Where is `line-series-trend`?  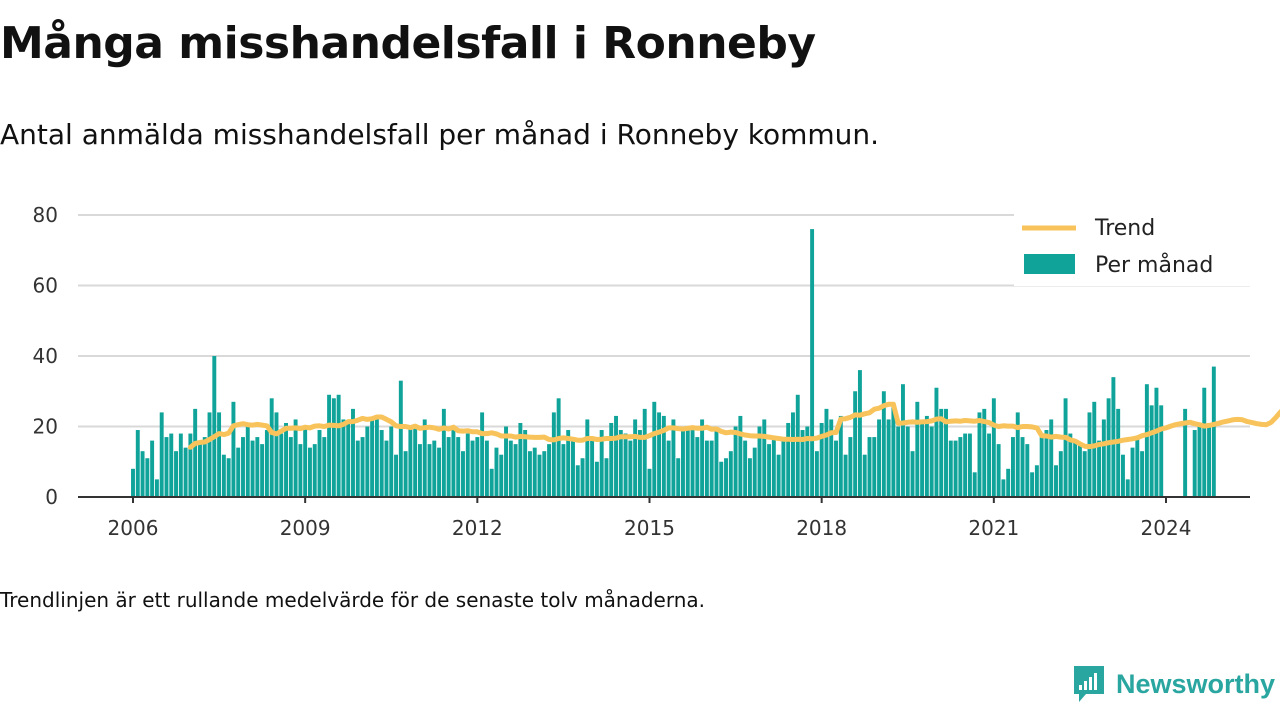 line-series-trend is located at coordinates (733, 425).